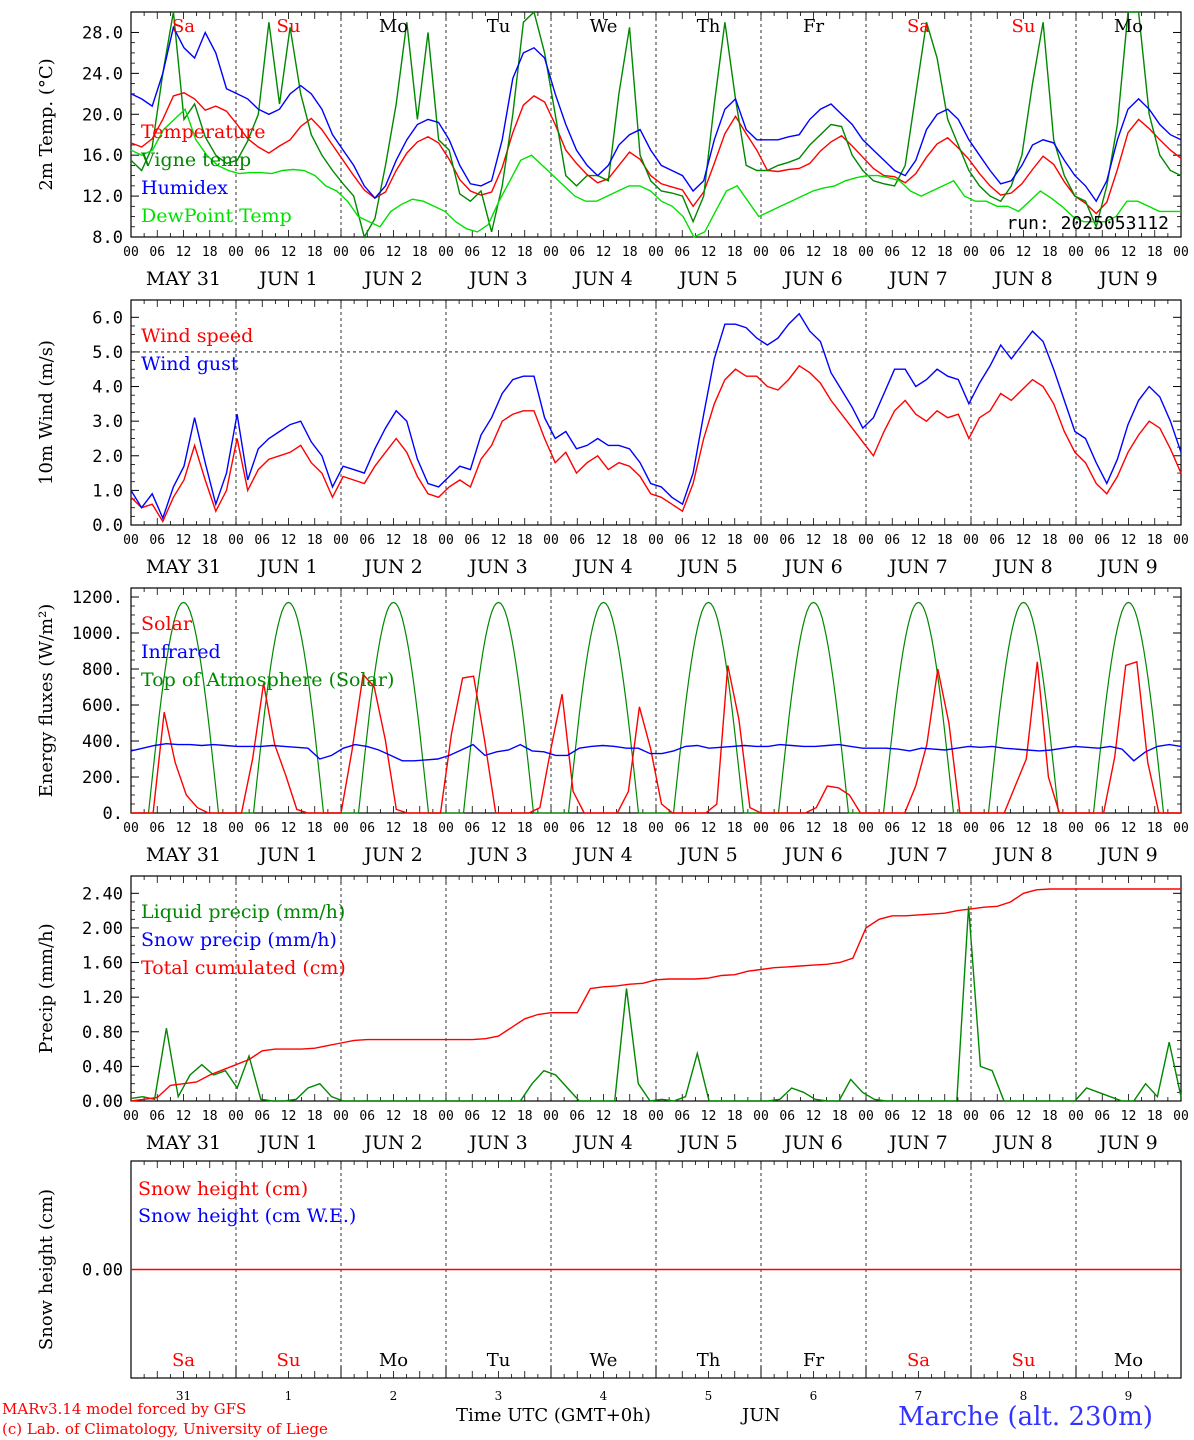  I want to click on weekday-label: Fr, so click(813, 26).